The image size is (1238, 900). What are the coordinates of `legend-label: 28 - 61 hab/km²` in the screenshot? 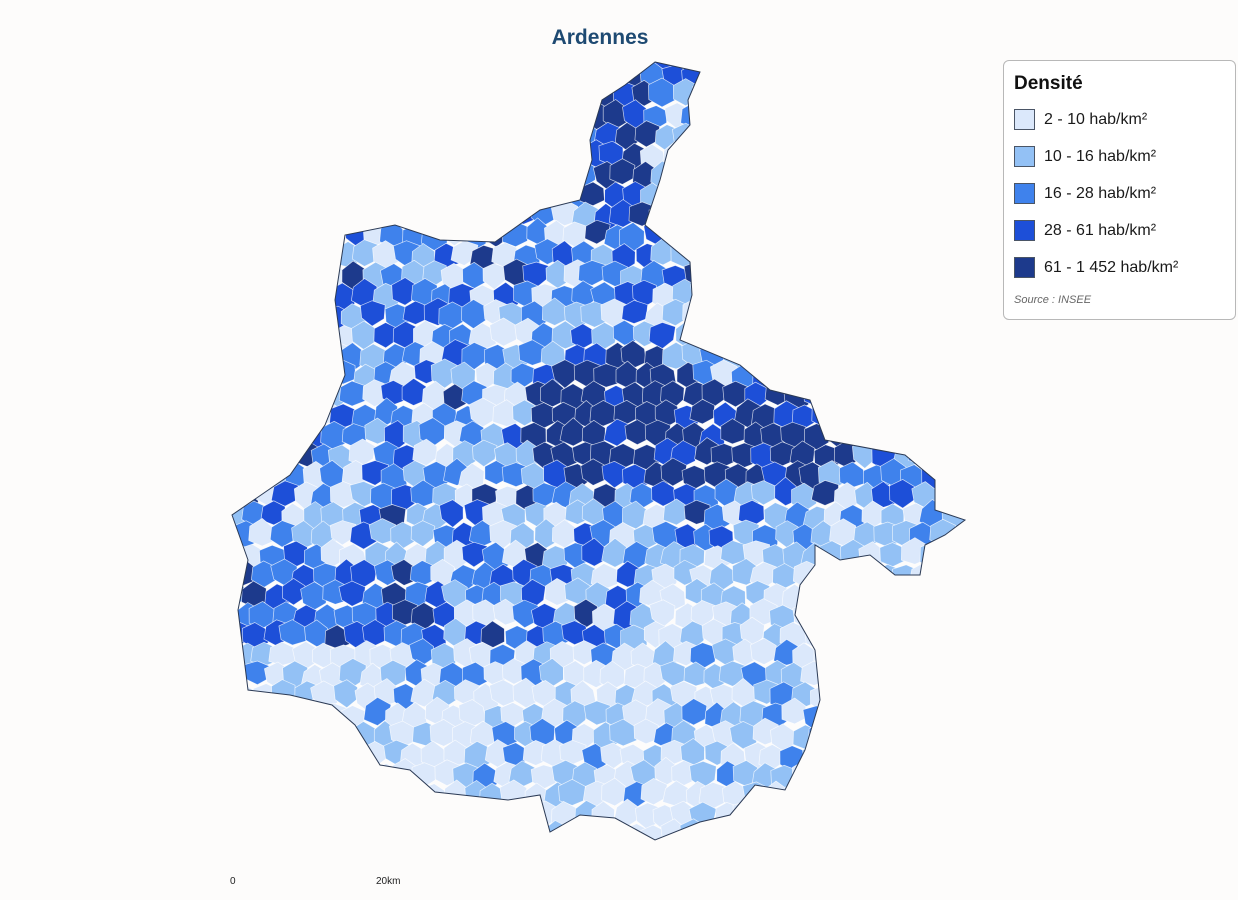 It's located at (1100, 230).